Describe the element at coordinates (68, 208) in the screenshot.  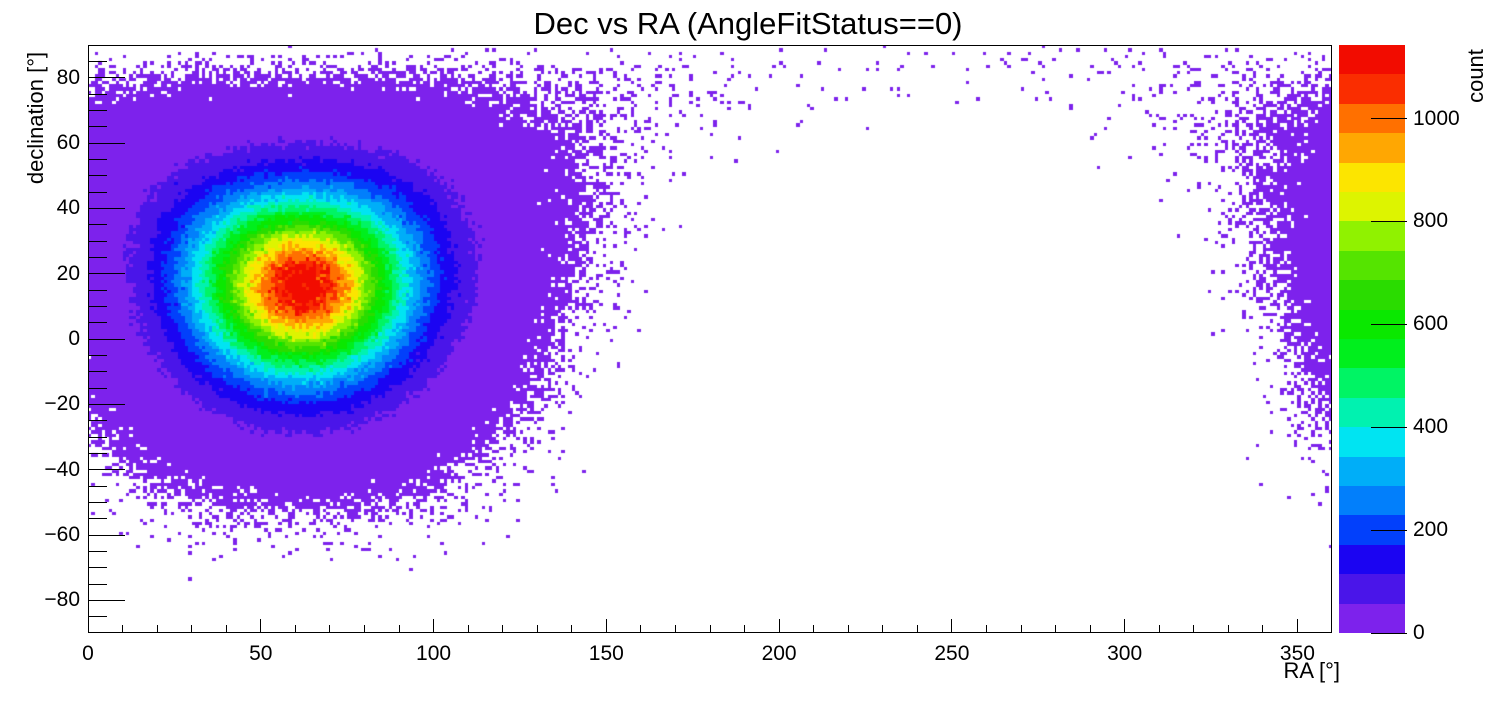
I see `y-tick-label: 40` at that location.